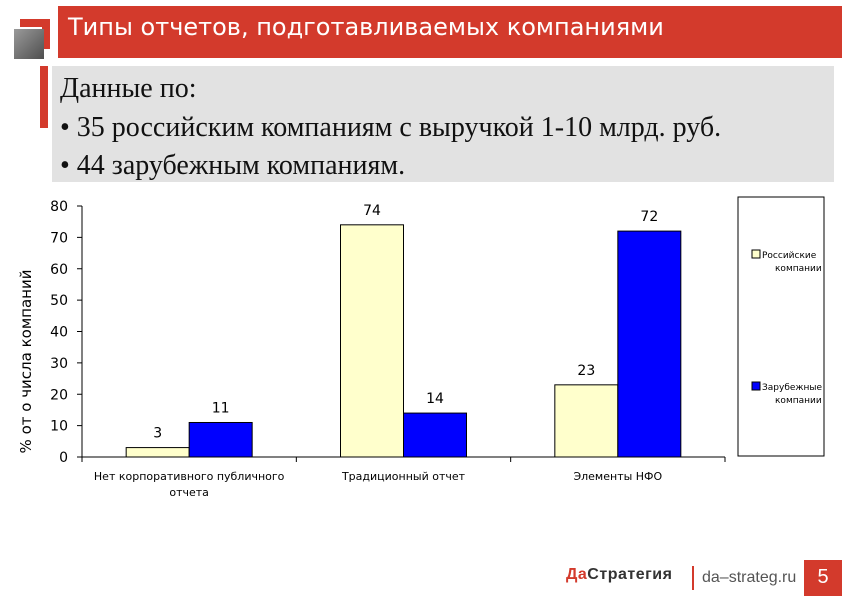 The height and width of the screenshot is (596, 842). I want to click on legend-label: Российские, so click(789, 256).